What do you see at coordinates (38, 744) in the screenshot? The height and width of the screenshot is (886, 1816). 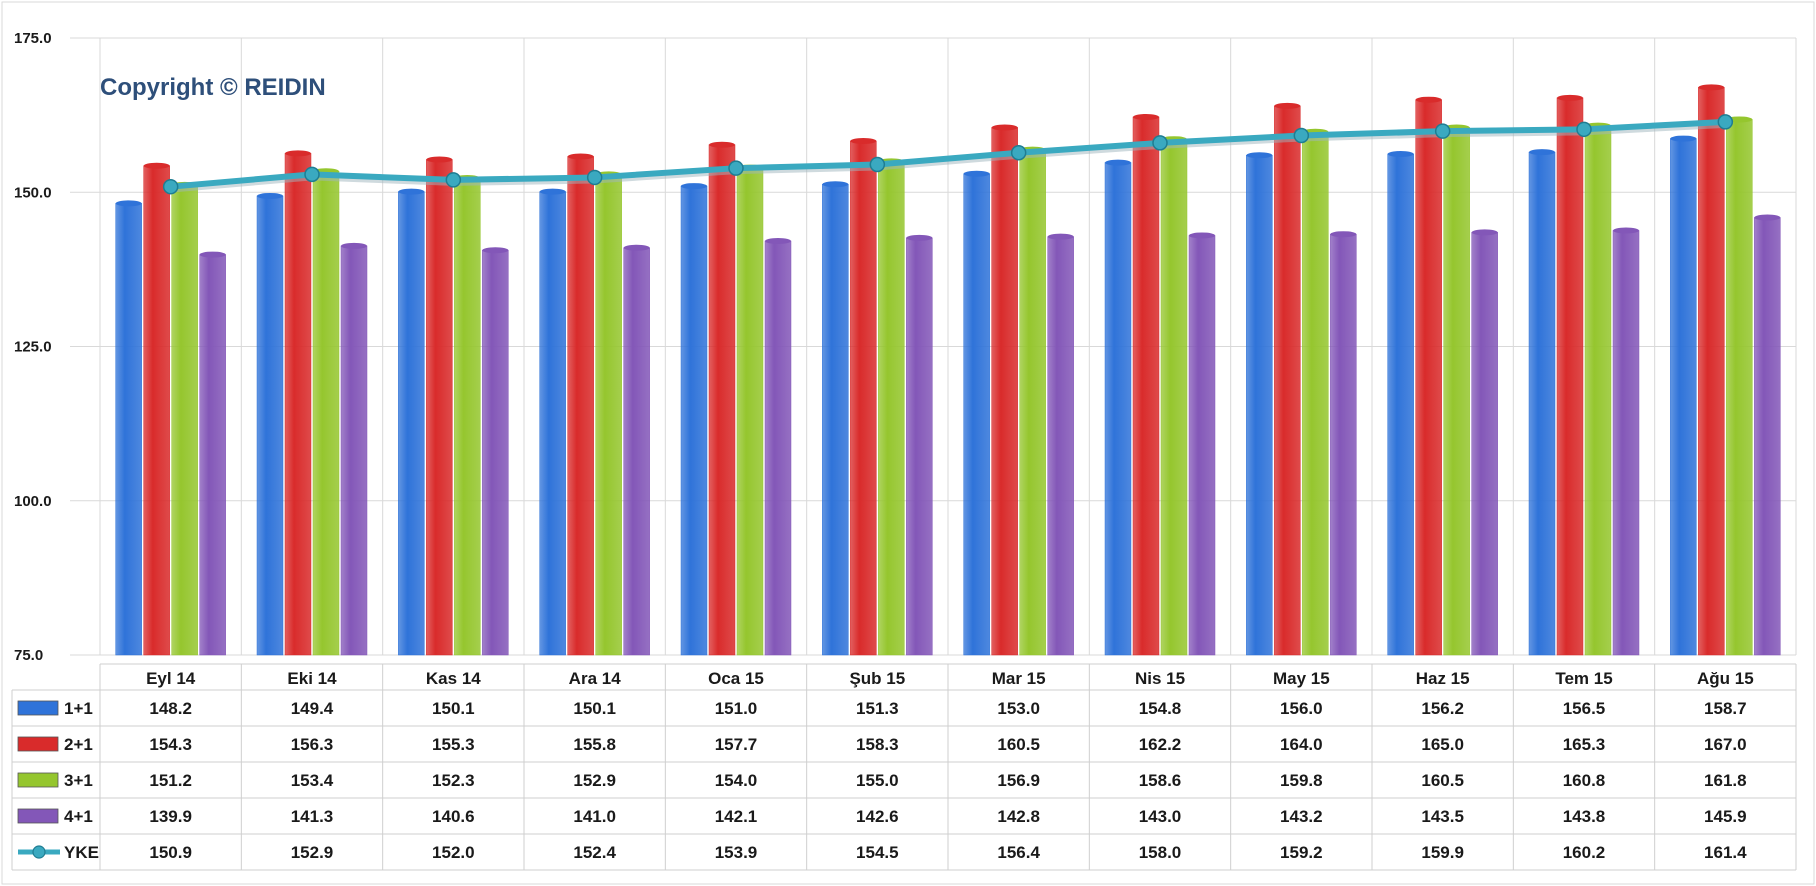 I see `legend-key-2+1` at bounding box center [38, 744].